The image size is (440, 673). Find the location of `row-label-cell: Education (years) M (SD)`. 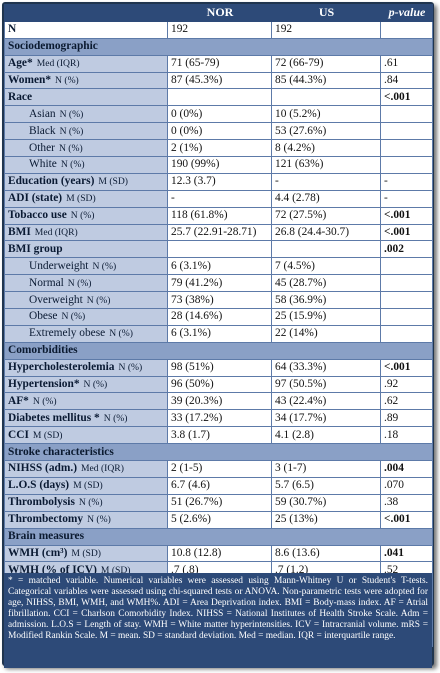

row-label-cell: Education (years) M (SD) is located at coordinates (86, 181).